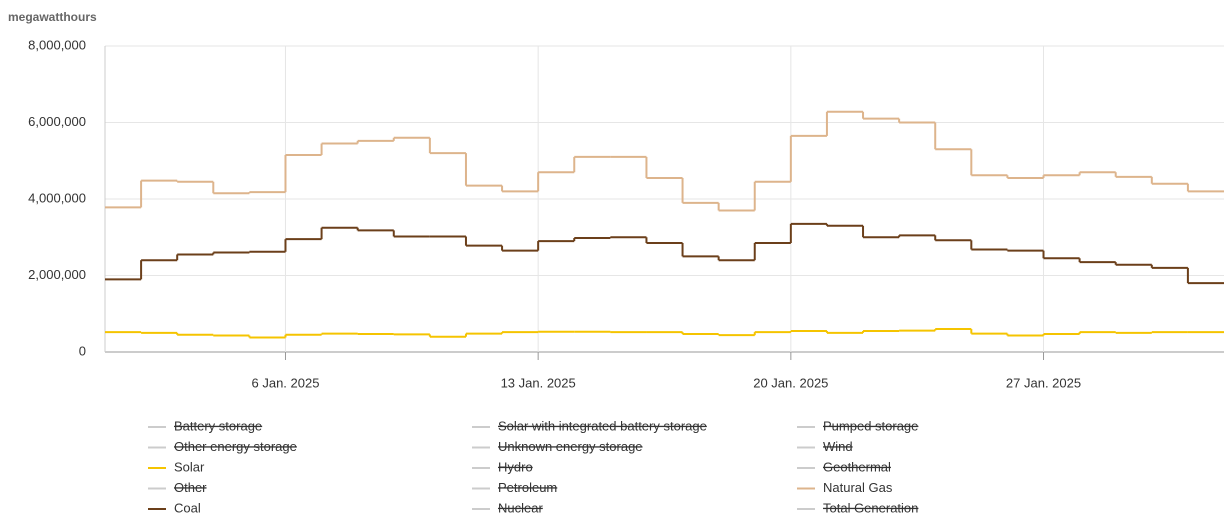 This screenshot has width=1224, height=516. I want to click on y-tick-label: 4,000,000, so click(57, 197).